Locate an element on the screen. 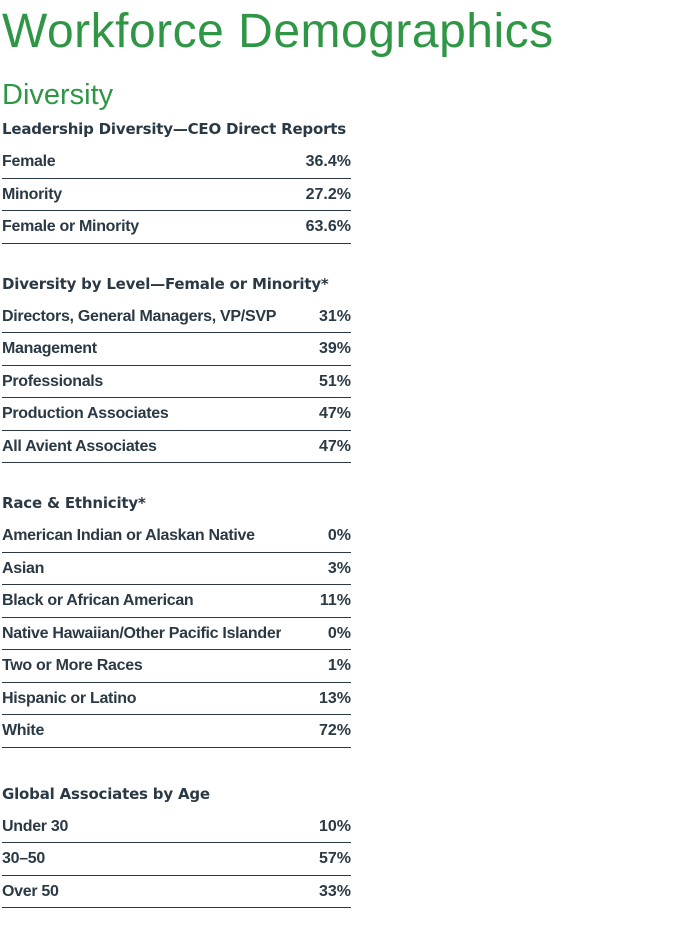 Image resolution: width=689 pixels, height=939 pixels. table-row: Female or Minority 63.6% is located at coordinates (176, 227).